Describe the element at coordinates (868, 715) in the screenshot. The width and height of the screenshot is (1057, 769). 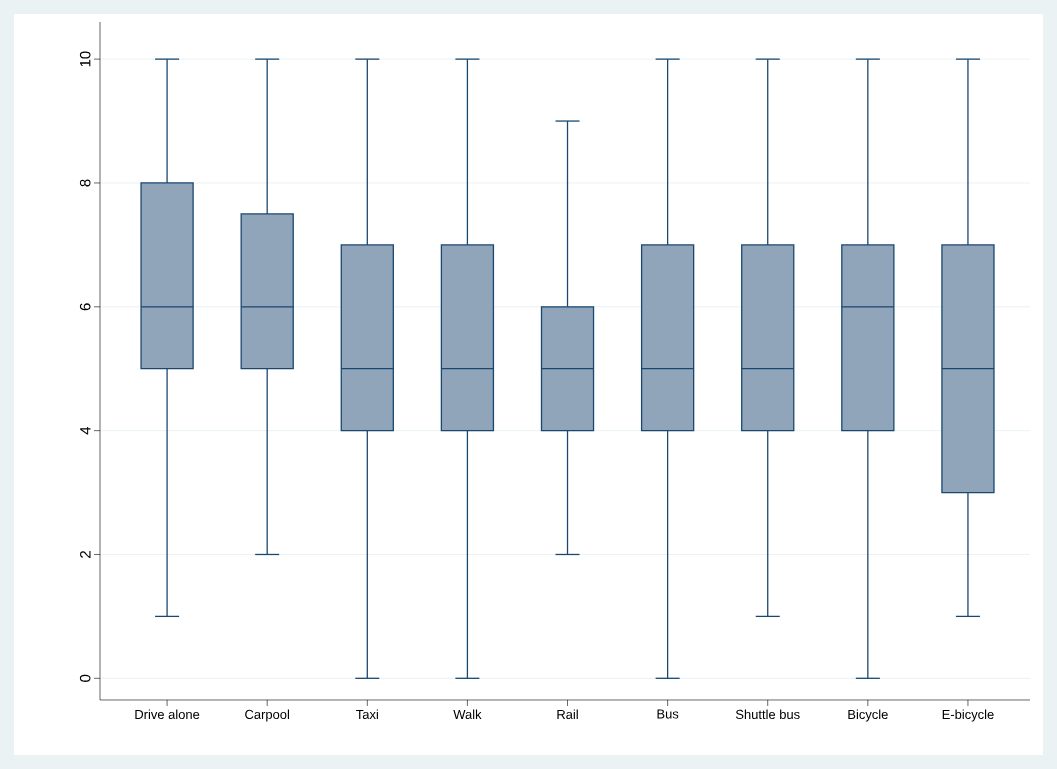
I see `x-tick-label: Bicycle` at that location.